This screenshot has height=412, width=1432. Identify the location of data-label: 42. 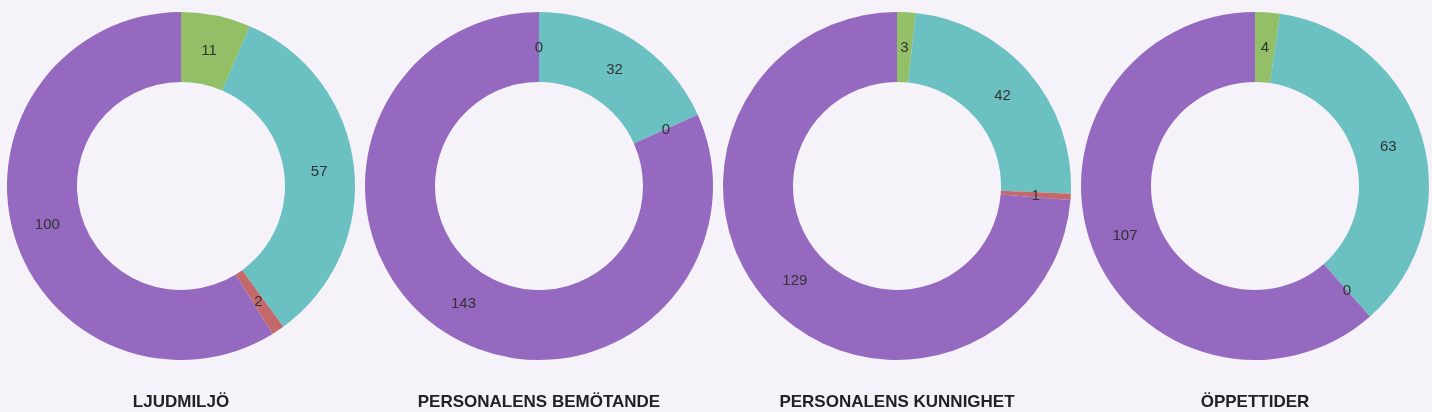
(1002, 95).